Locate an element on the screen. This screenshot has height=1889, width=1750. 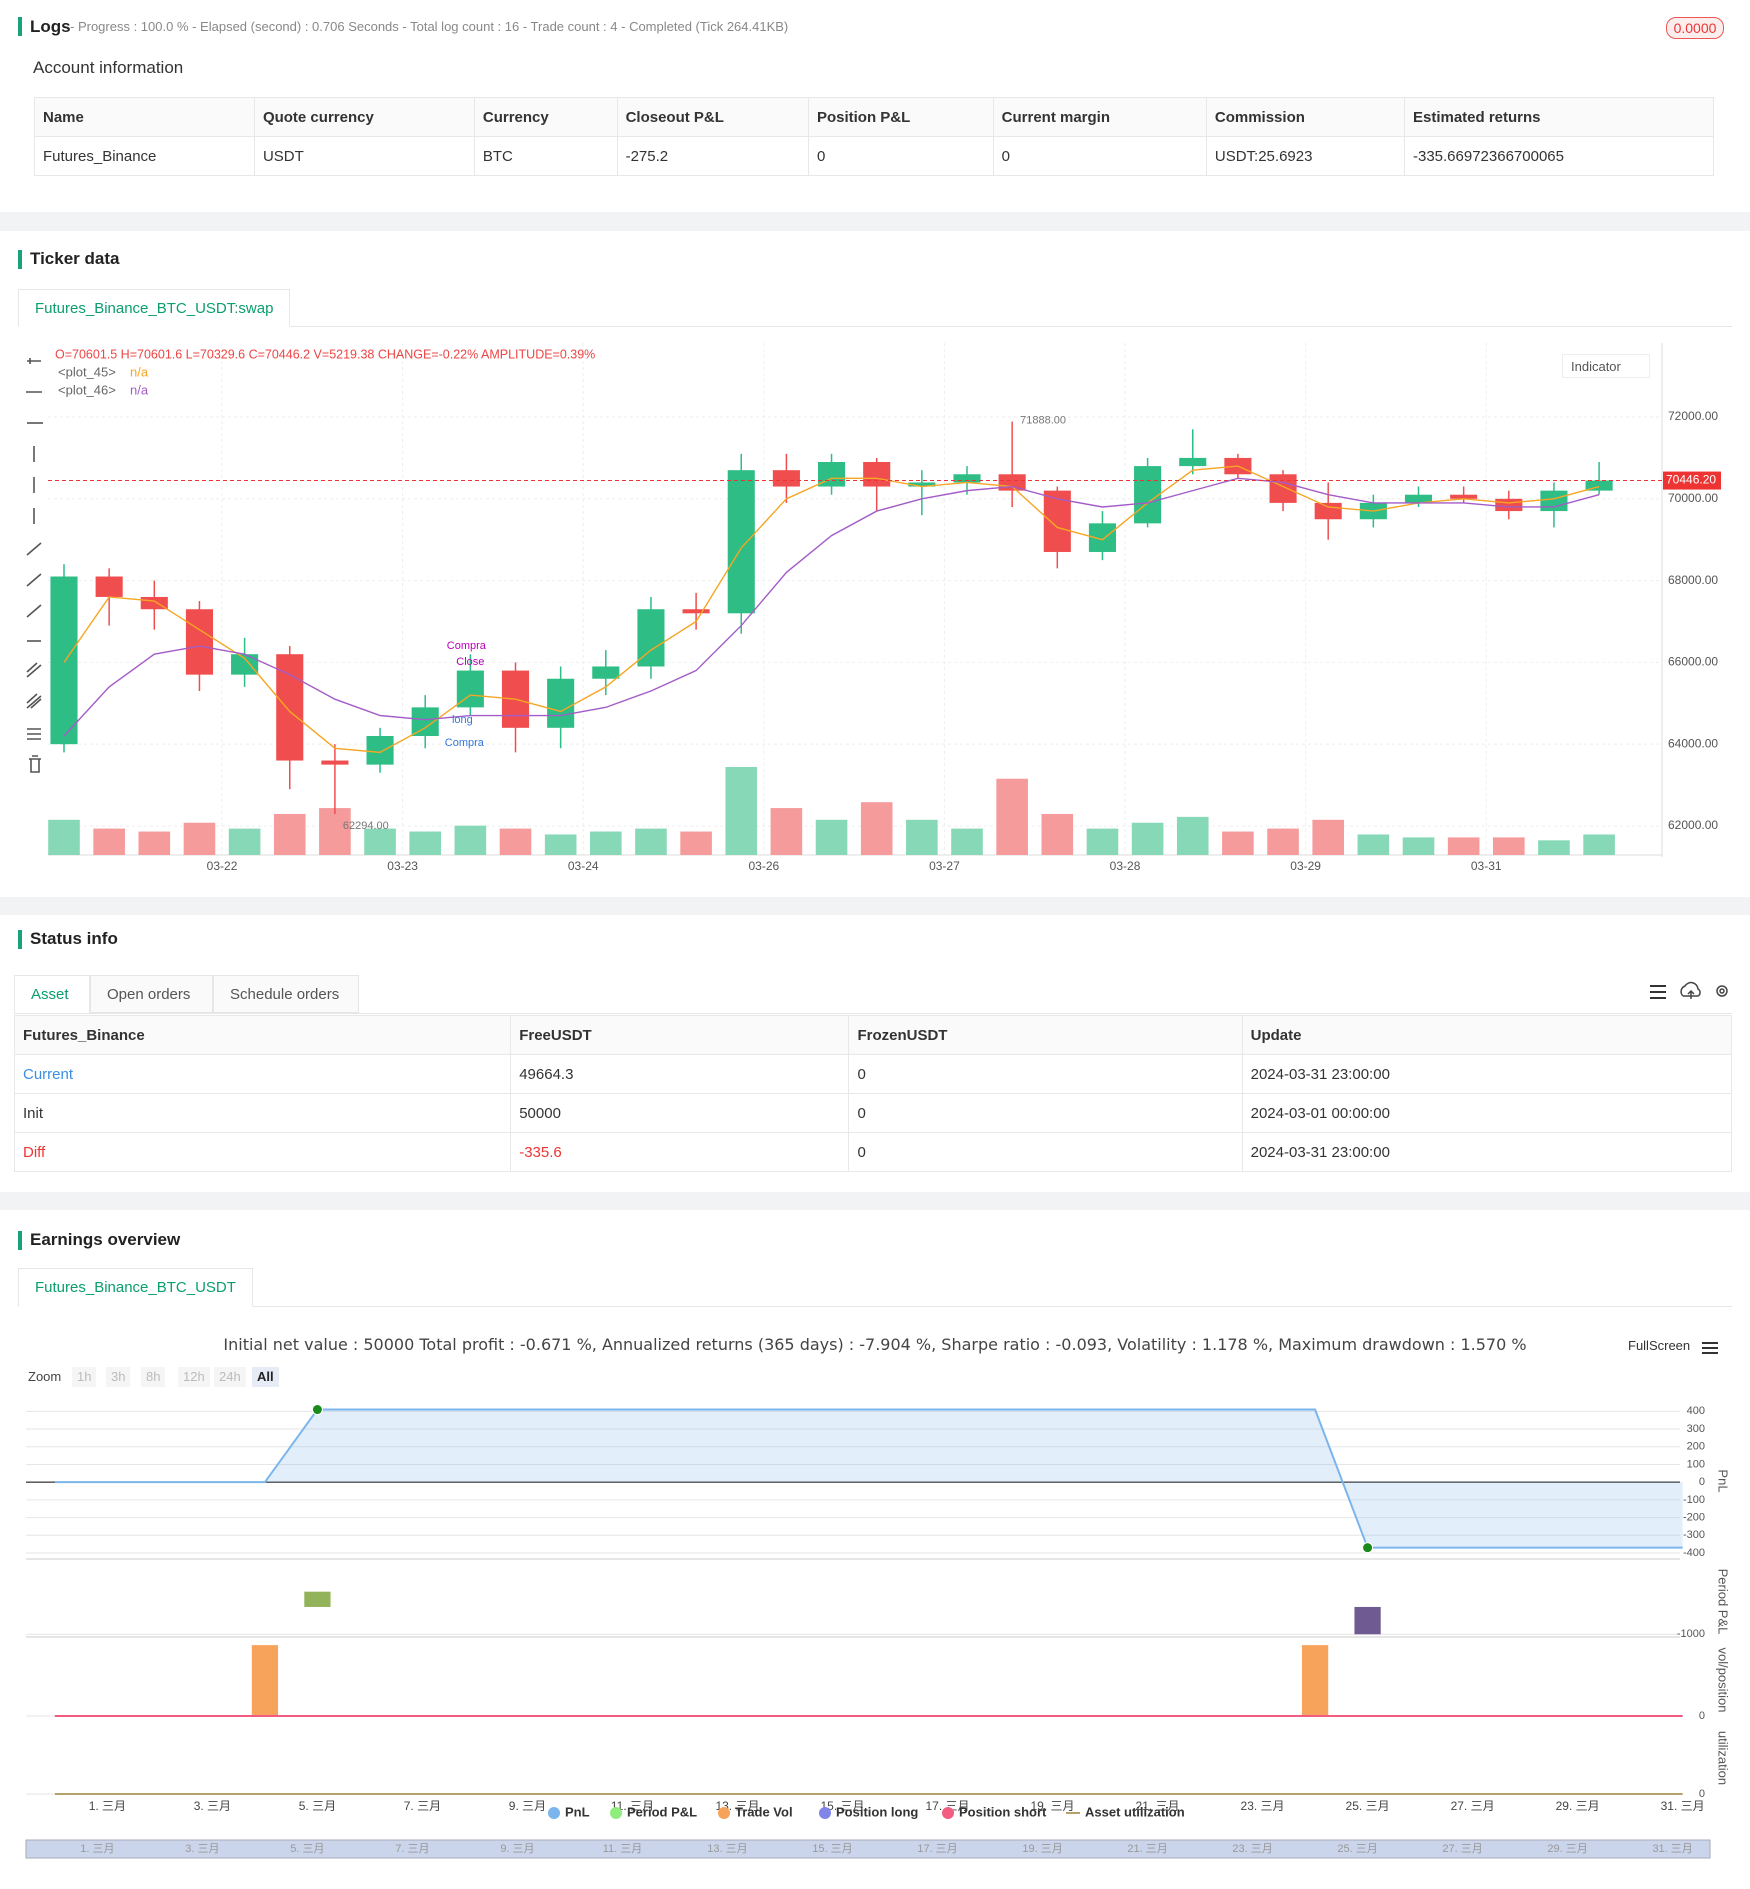
navigator-label: 27. 三月 is located at coordinates (1462, 1849).